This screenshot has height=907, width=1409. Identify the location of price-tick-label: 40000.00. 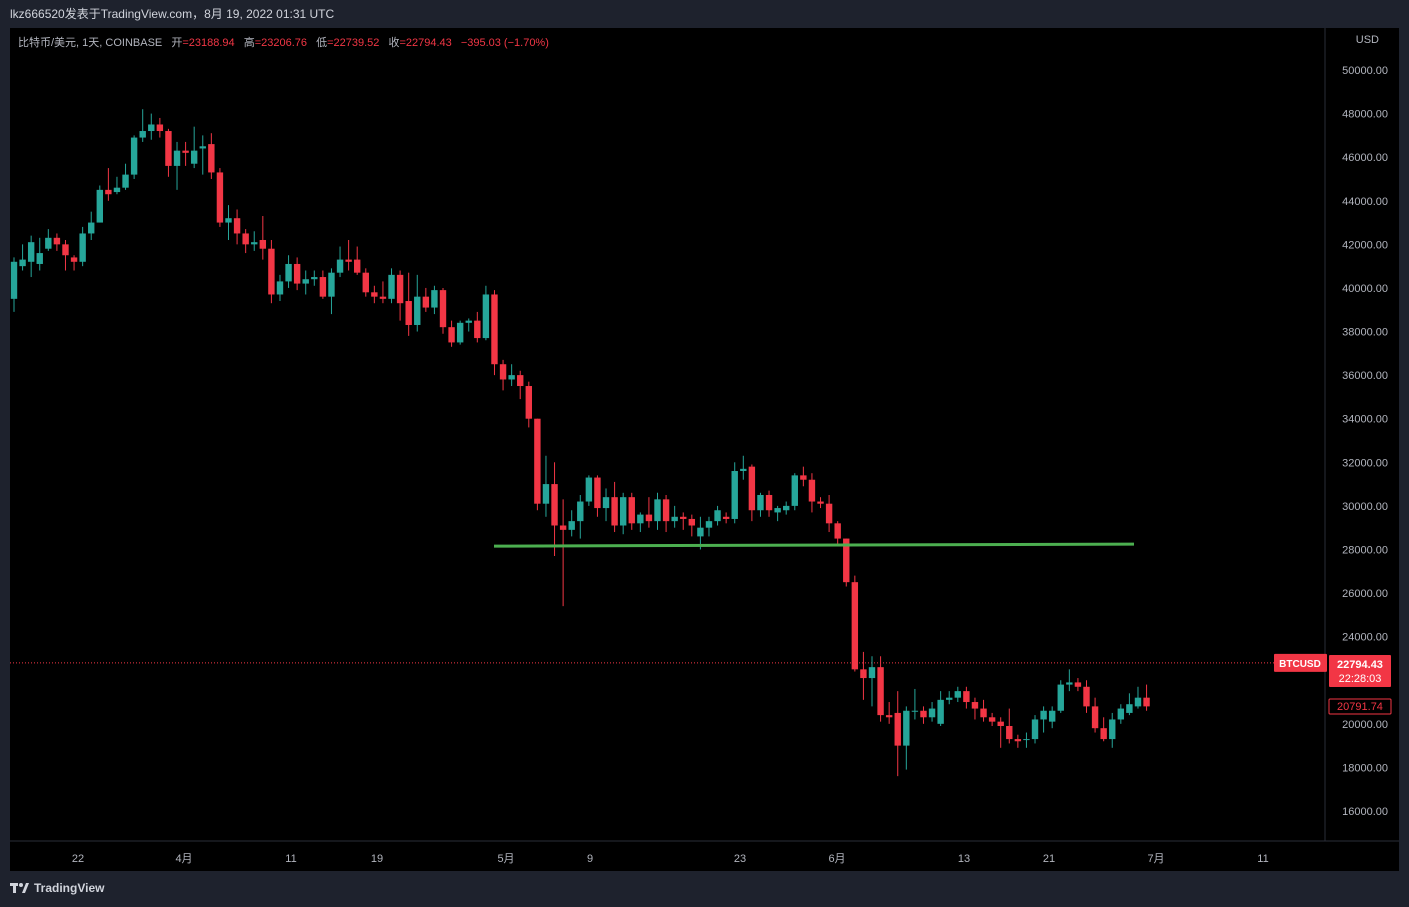
(1365, 289).